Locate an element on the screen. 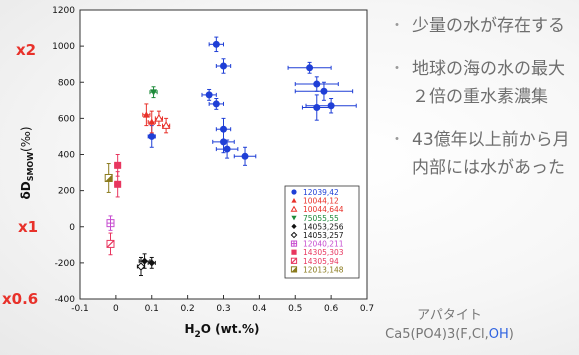 The width and height of the screenshot is (579, 355). legend-label: 14053,257 is located at coordinates (323, 235).